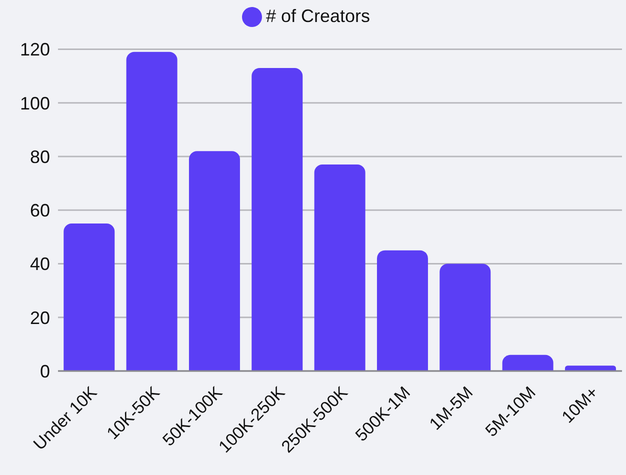 The width and height of the screenshot is (626, 475). Describe the element at coordinates (35, 103) in the screenshot. I see `y-tick-label: 100` at that location.